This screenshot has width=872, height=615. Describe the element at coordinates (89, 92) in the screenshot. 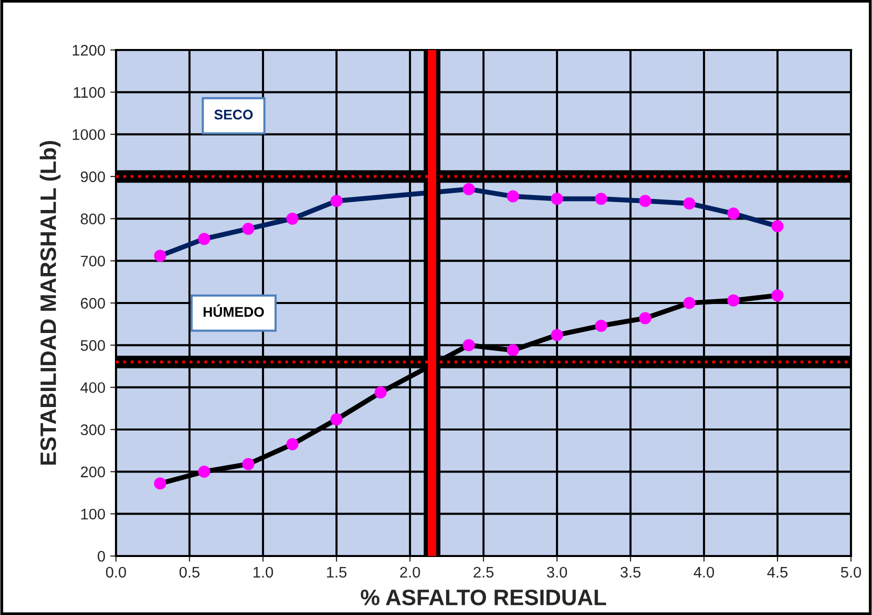

I see `y-tick-label: 1100` at that location.